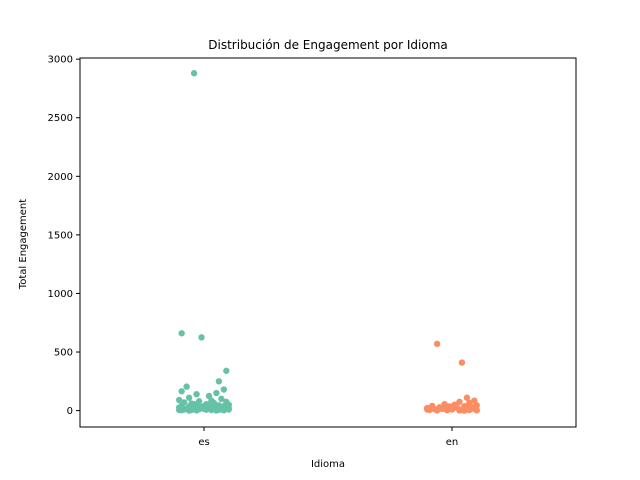 The width and height of the screenshot is (640, 480). I want to click on x-axis-label: Idioma, so click(328, 464).